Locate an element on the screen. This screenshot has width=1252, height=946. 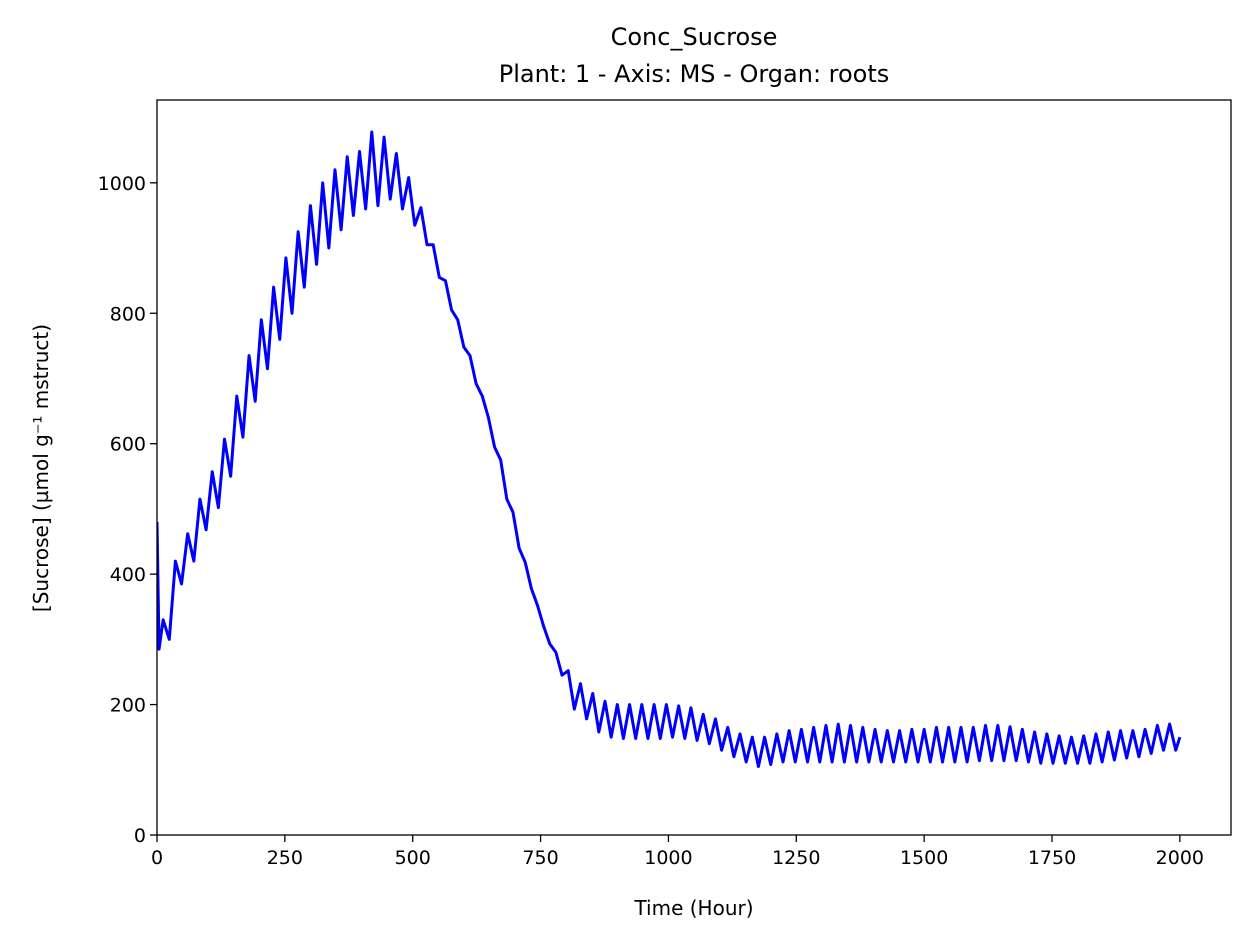
x-tick-label: 750 is located at coordinates (540, 858).